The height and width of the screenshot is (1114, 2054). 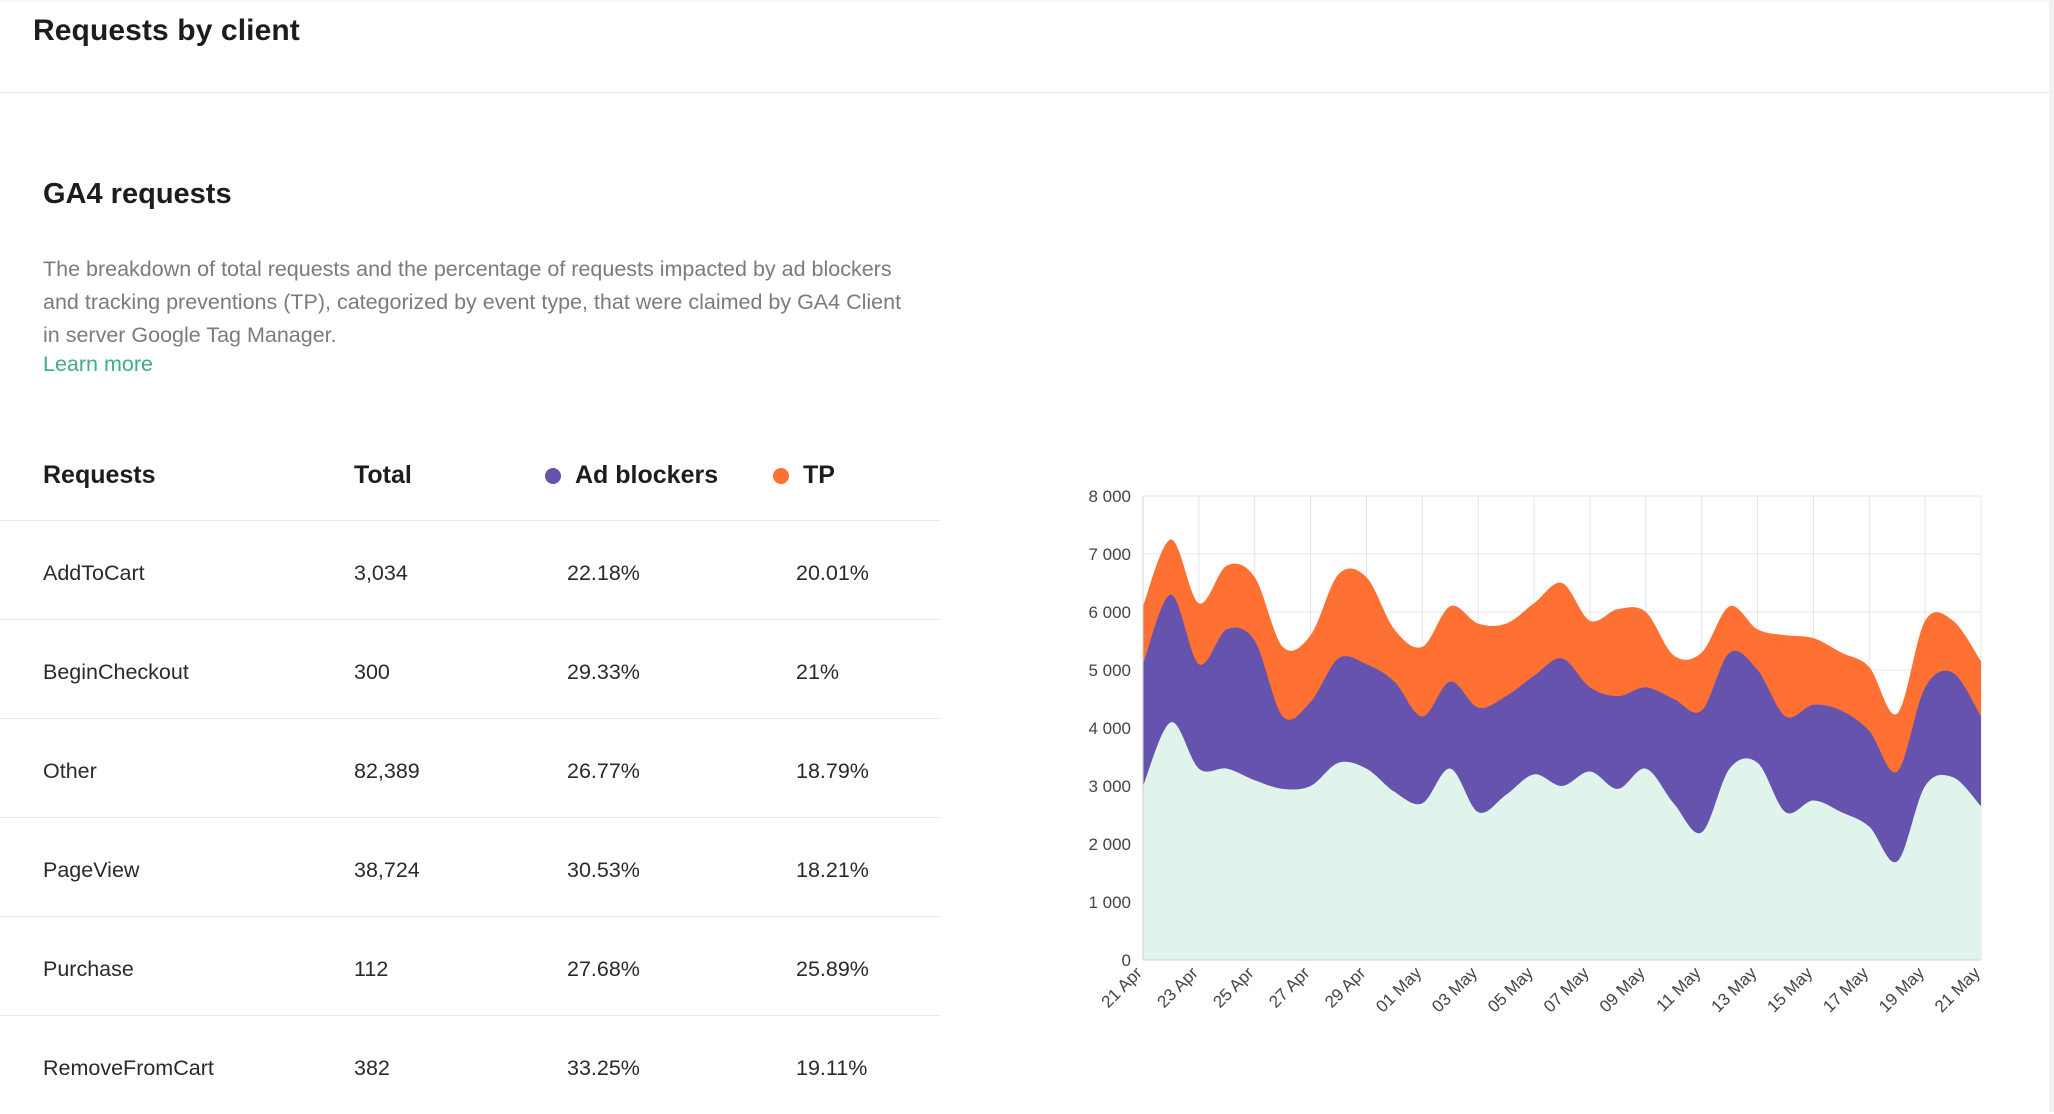 What do you see at coordinates (1109, 612) in the screenshot?
I see `y-tick-label: 6 000` at bounding box center [1109, 612].